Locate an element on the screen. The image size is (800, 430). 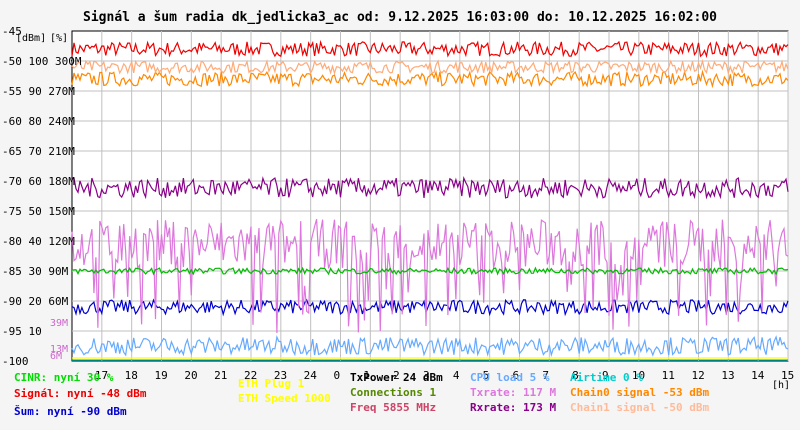
x-axis-unit: [h] is located at coordinates (781, 385).